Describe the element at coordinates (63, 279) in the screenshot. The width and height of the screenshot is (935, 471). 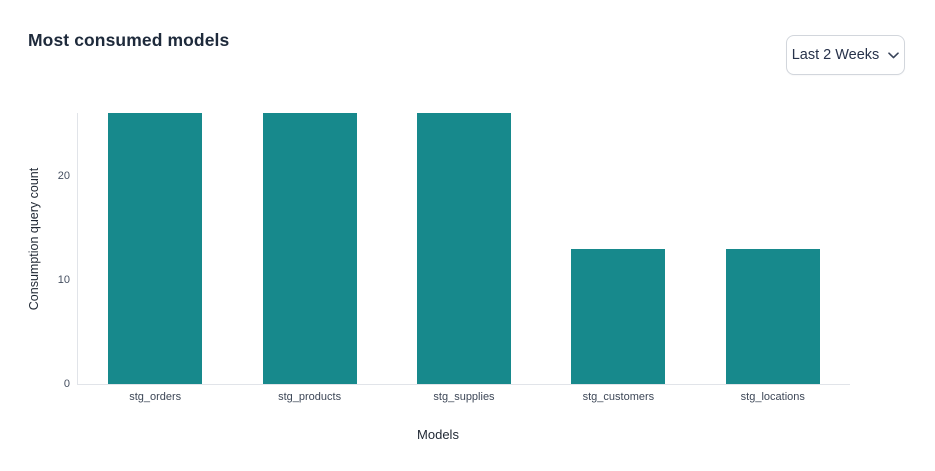
I see `y-axis-tick-label: 10` at that location.